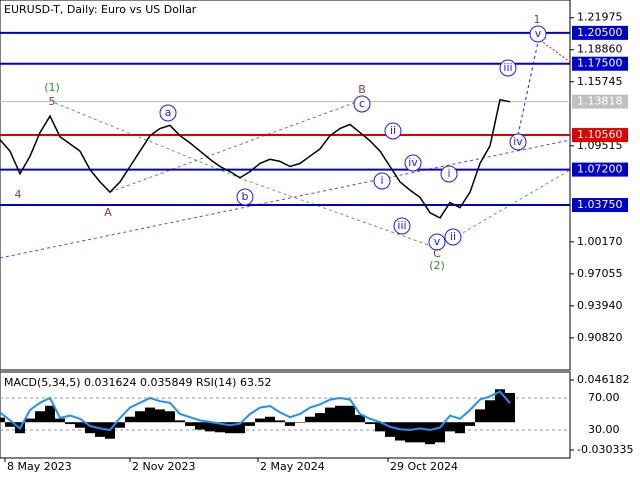 This screenshot has width=640, height=480. Describe the element at coordinates (39, 466) in the screenshot. I see `x-tick-label: 8 May 2023` at that location.